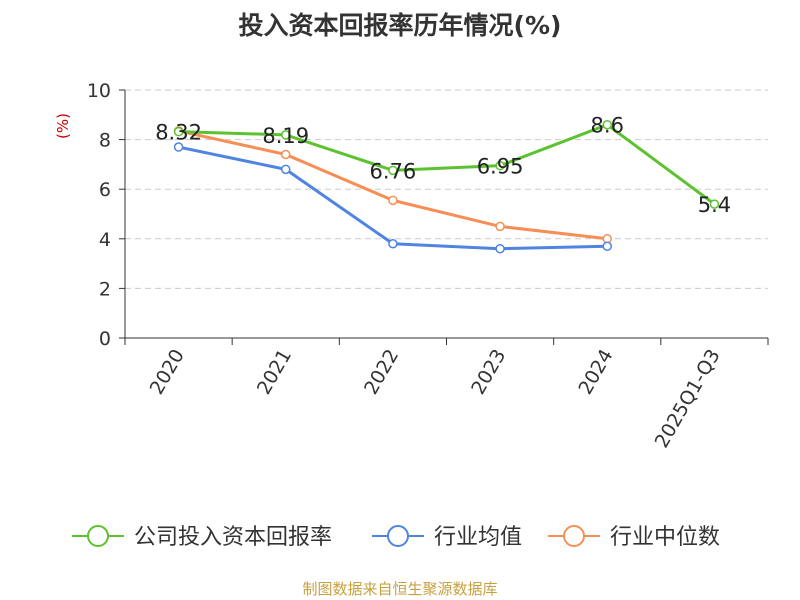 The width and height of the screenshot is (800, 600). I want to click on y-axis-label: (%), so click(63, 126).